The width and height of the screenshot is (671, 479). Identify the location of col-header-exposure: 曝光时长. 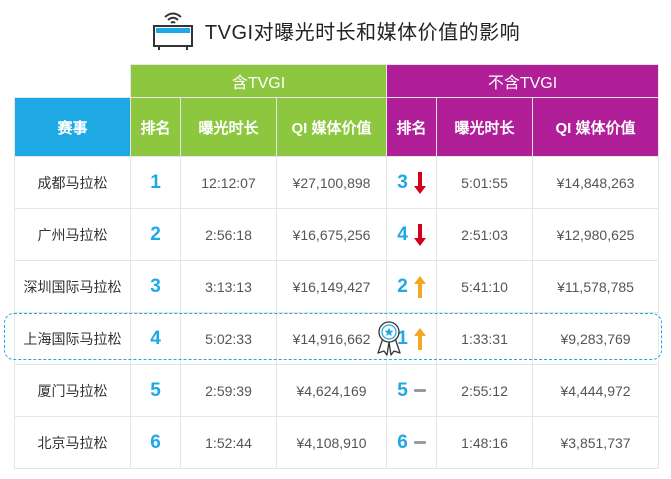
(228, 127).